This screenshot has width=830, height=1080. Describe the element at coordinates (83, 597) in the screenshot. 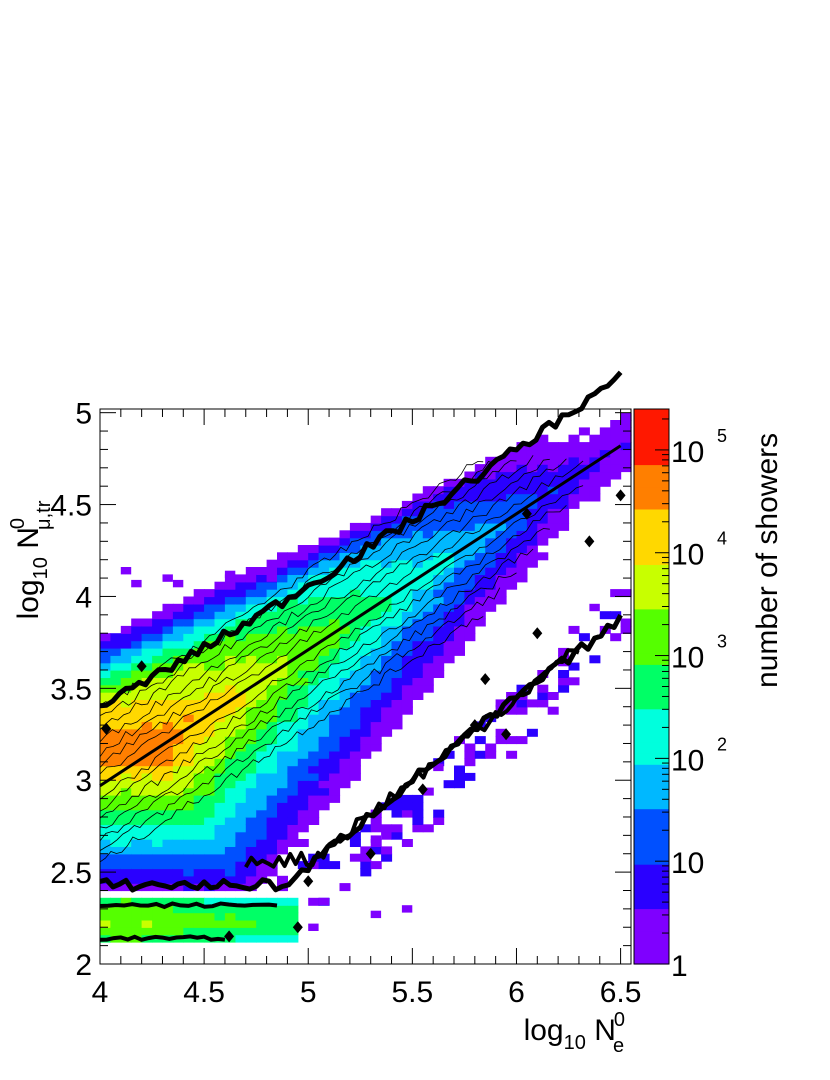

I see `y-tick-label: 4` at that location.